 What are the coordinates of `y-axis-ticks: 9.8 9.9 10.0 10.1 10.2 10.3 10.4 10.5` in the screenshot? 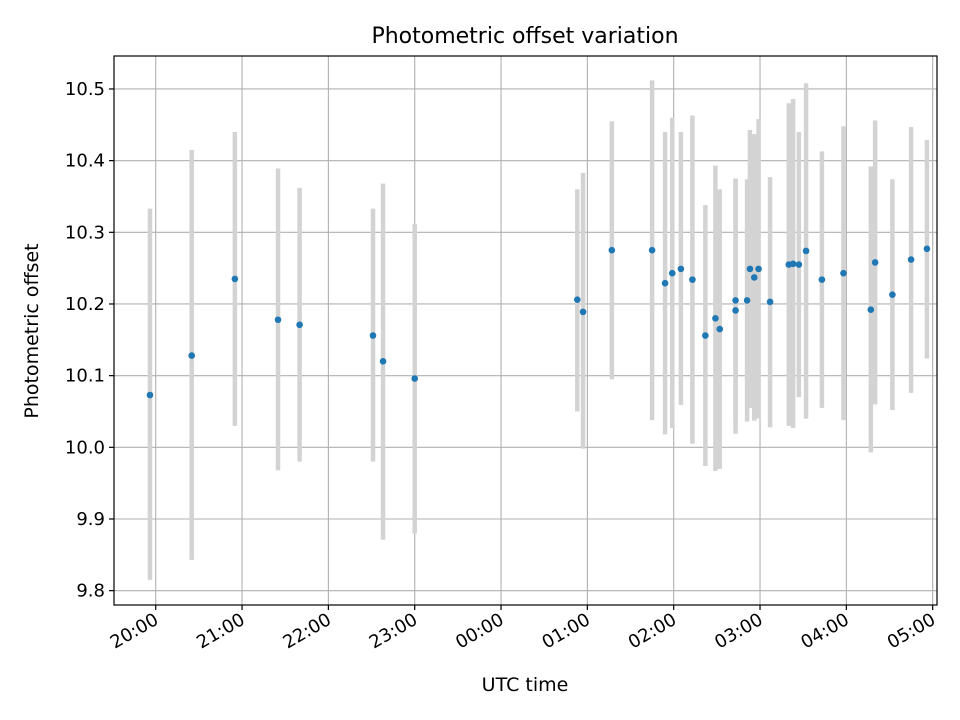 It's located at (89, 340).